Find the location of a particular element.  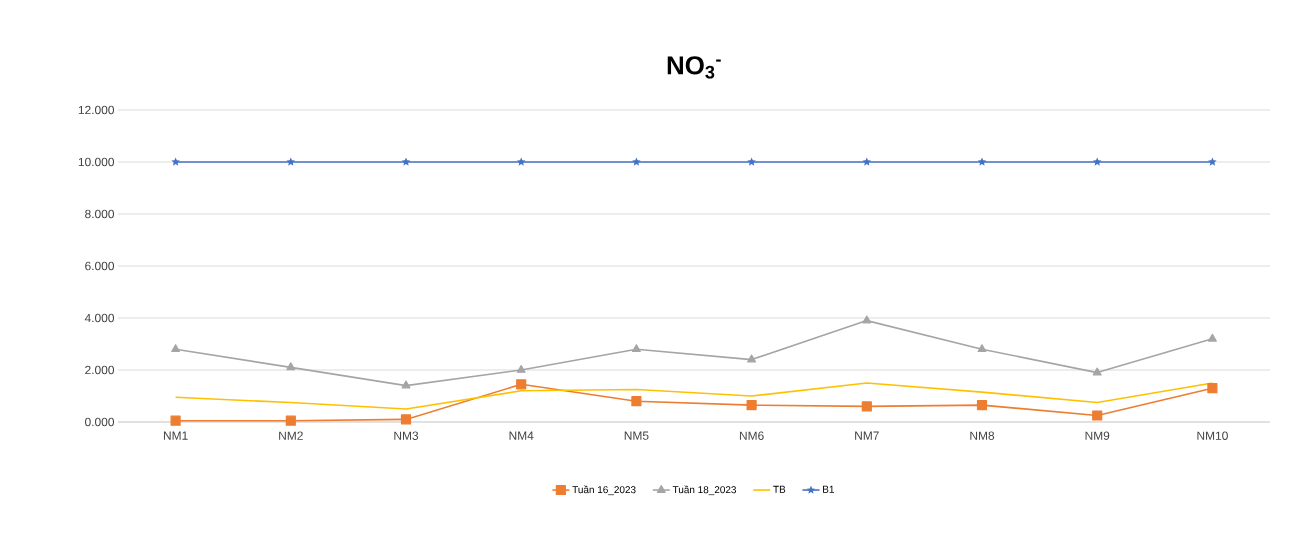

legend-label: Tuần 16_2023 is located at coordinates (604, 490).